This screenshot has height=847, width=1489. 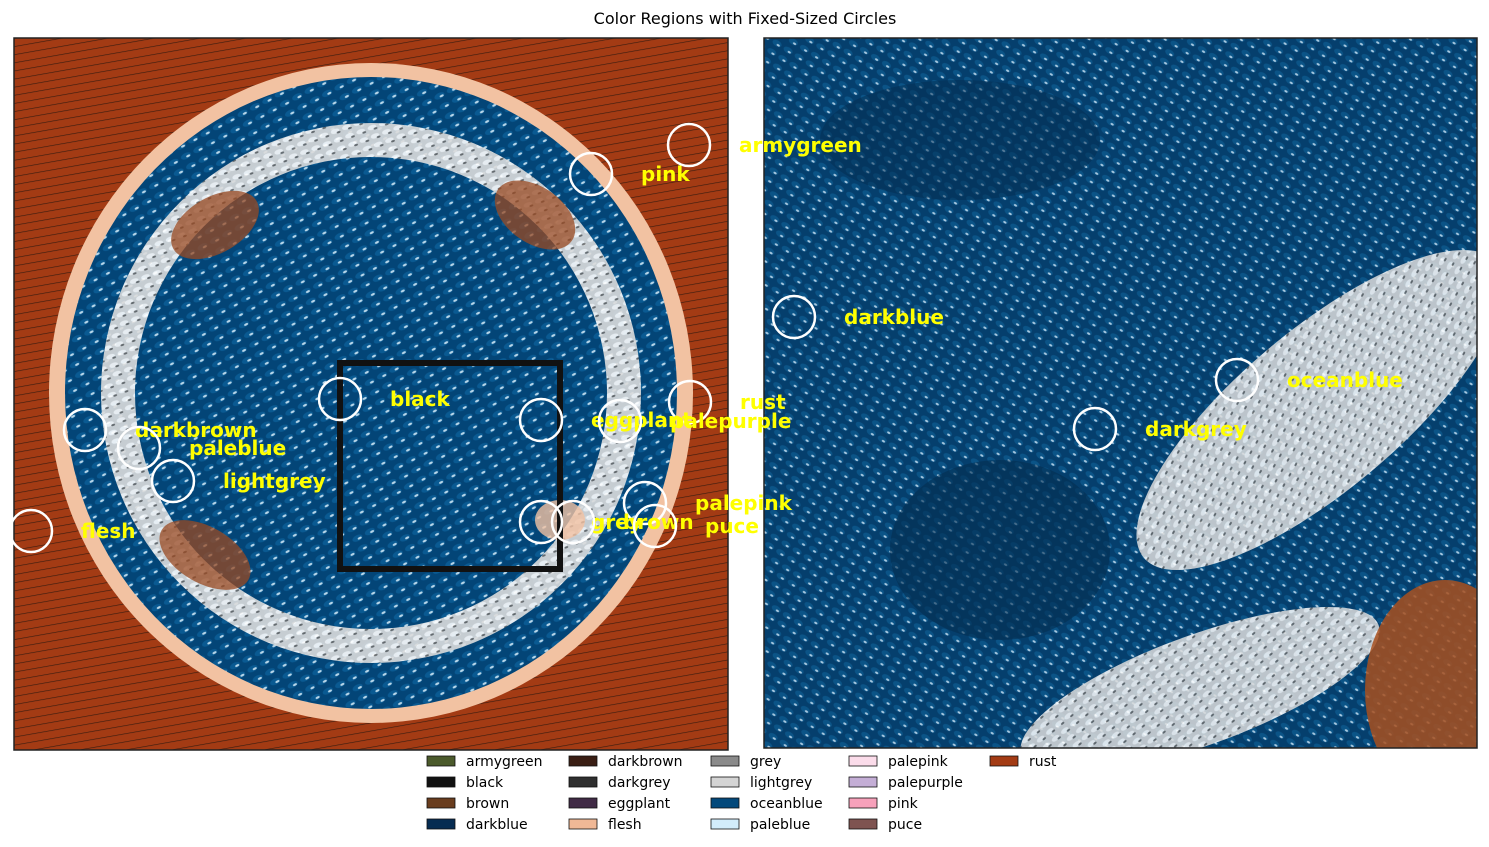 I want to click on legend-swatch-black, so click(x=441, y=782).